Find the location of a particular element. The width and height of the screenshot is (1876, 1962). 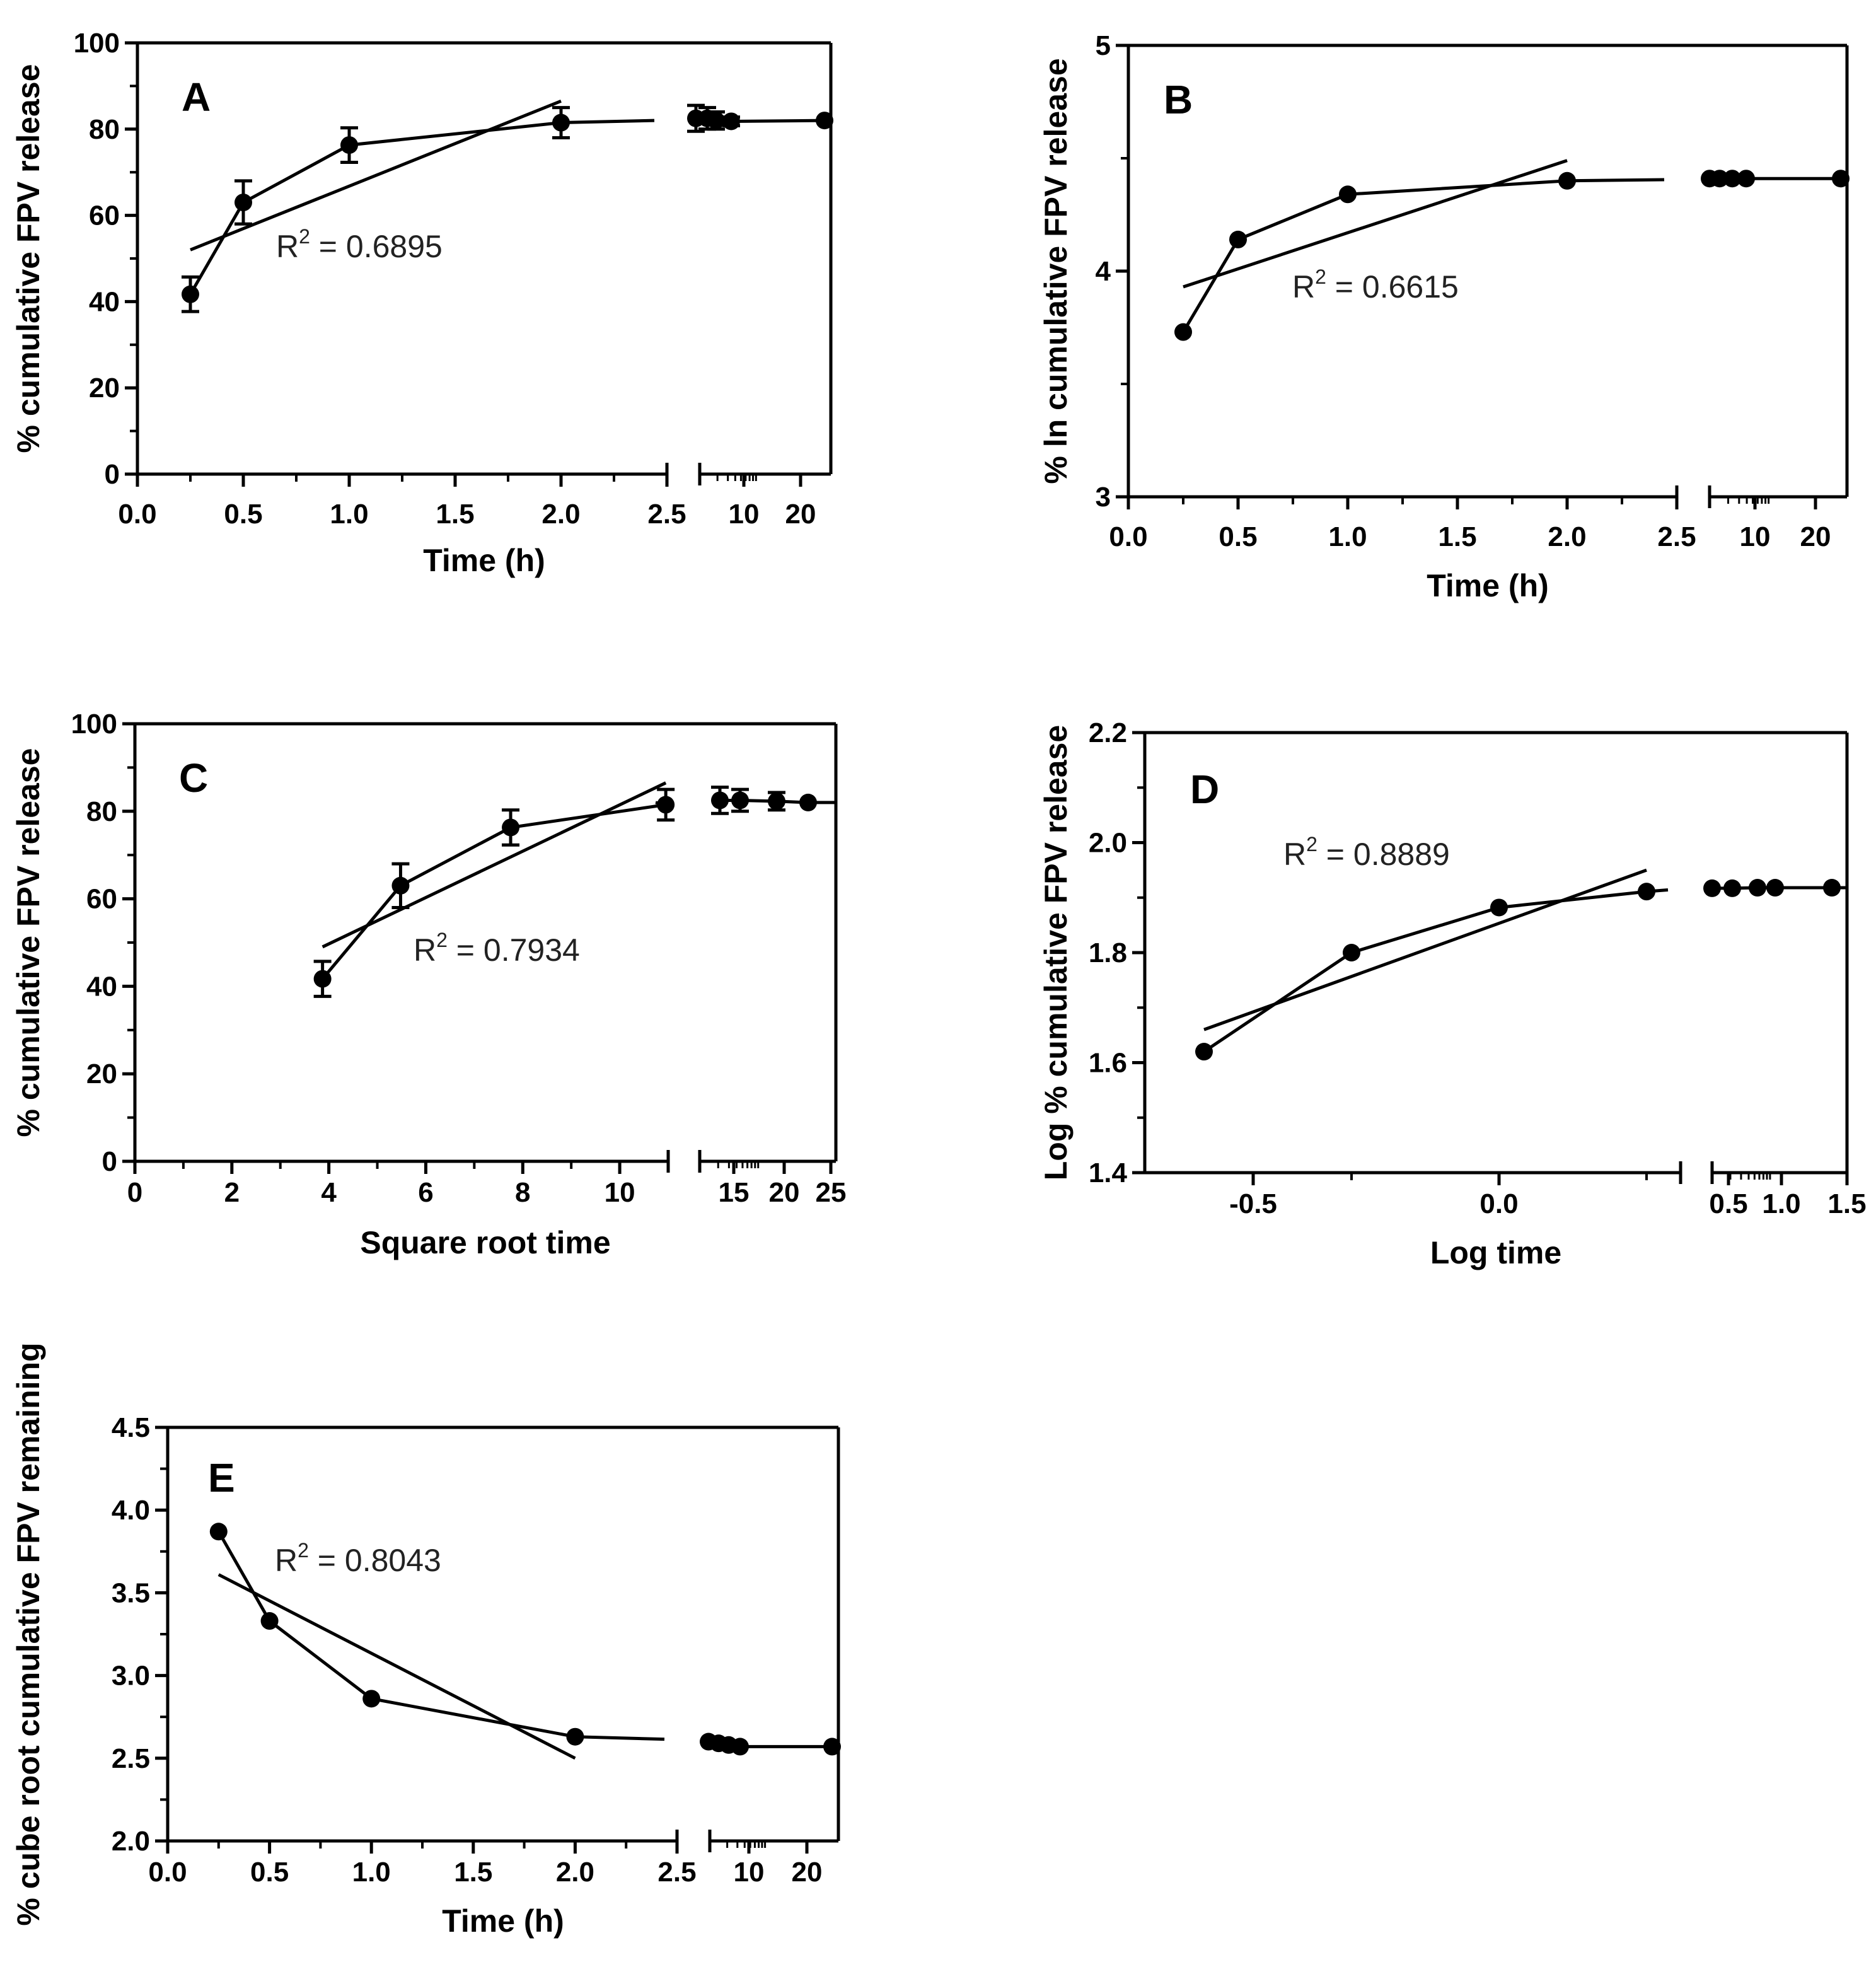

y-tick-label: 80 is located at coordinates (101, 811).